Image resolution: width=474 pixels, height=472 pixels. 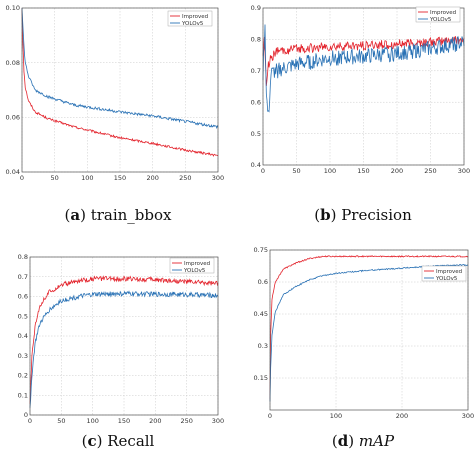 I want to click on y-tick-label: 0.75, so click(x=261, y=250).